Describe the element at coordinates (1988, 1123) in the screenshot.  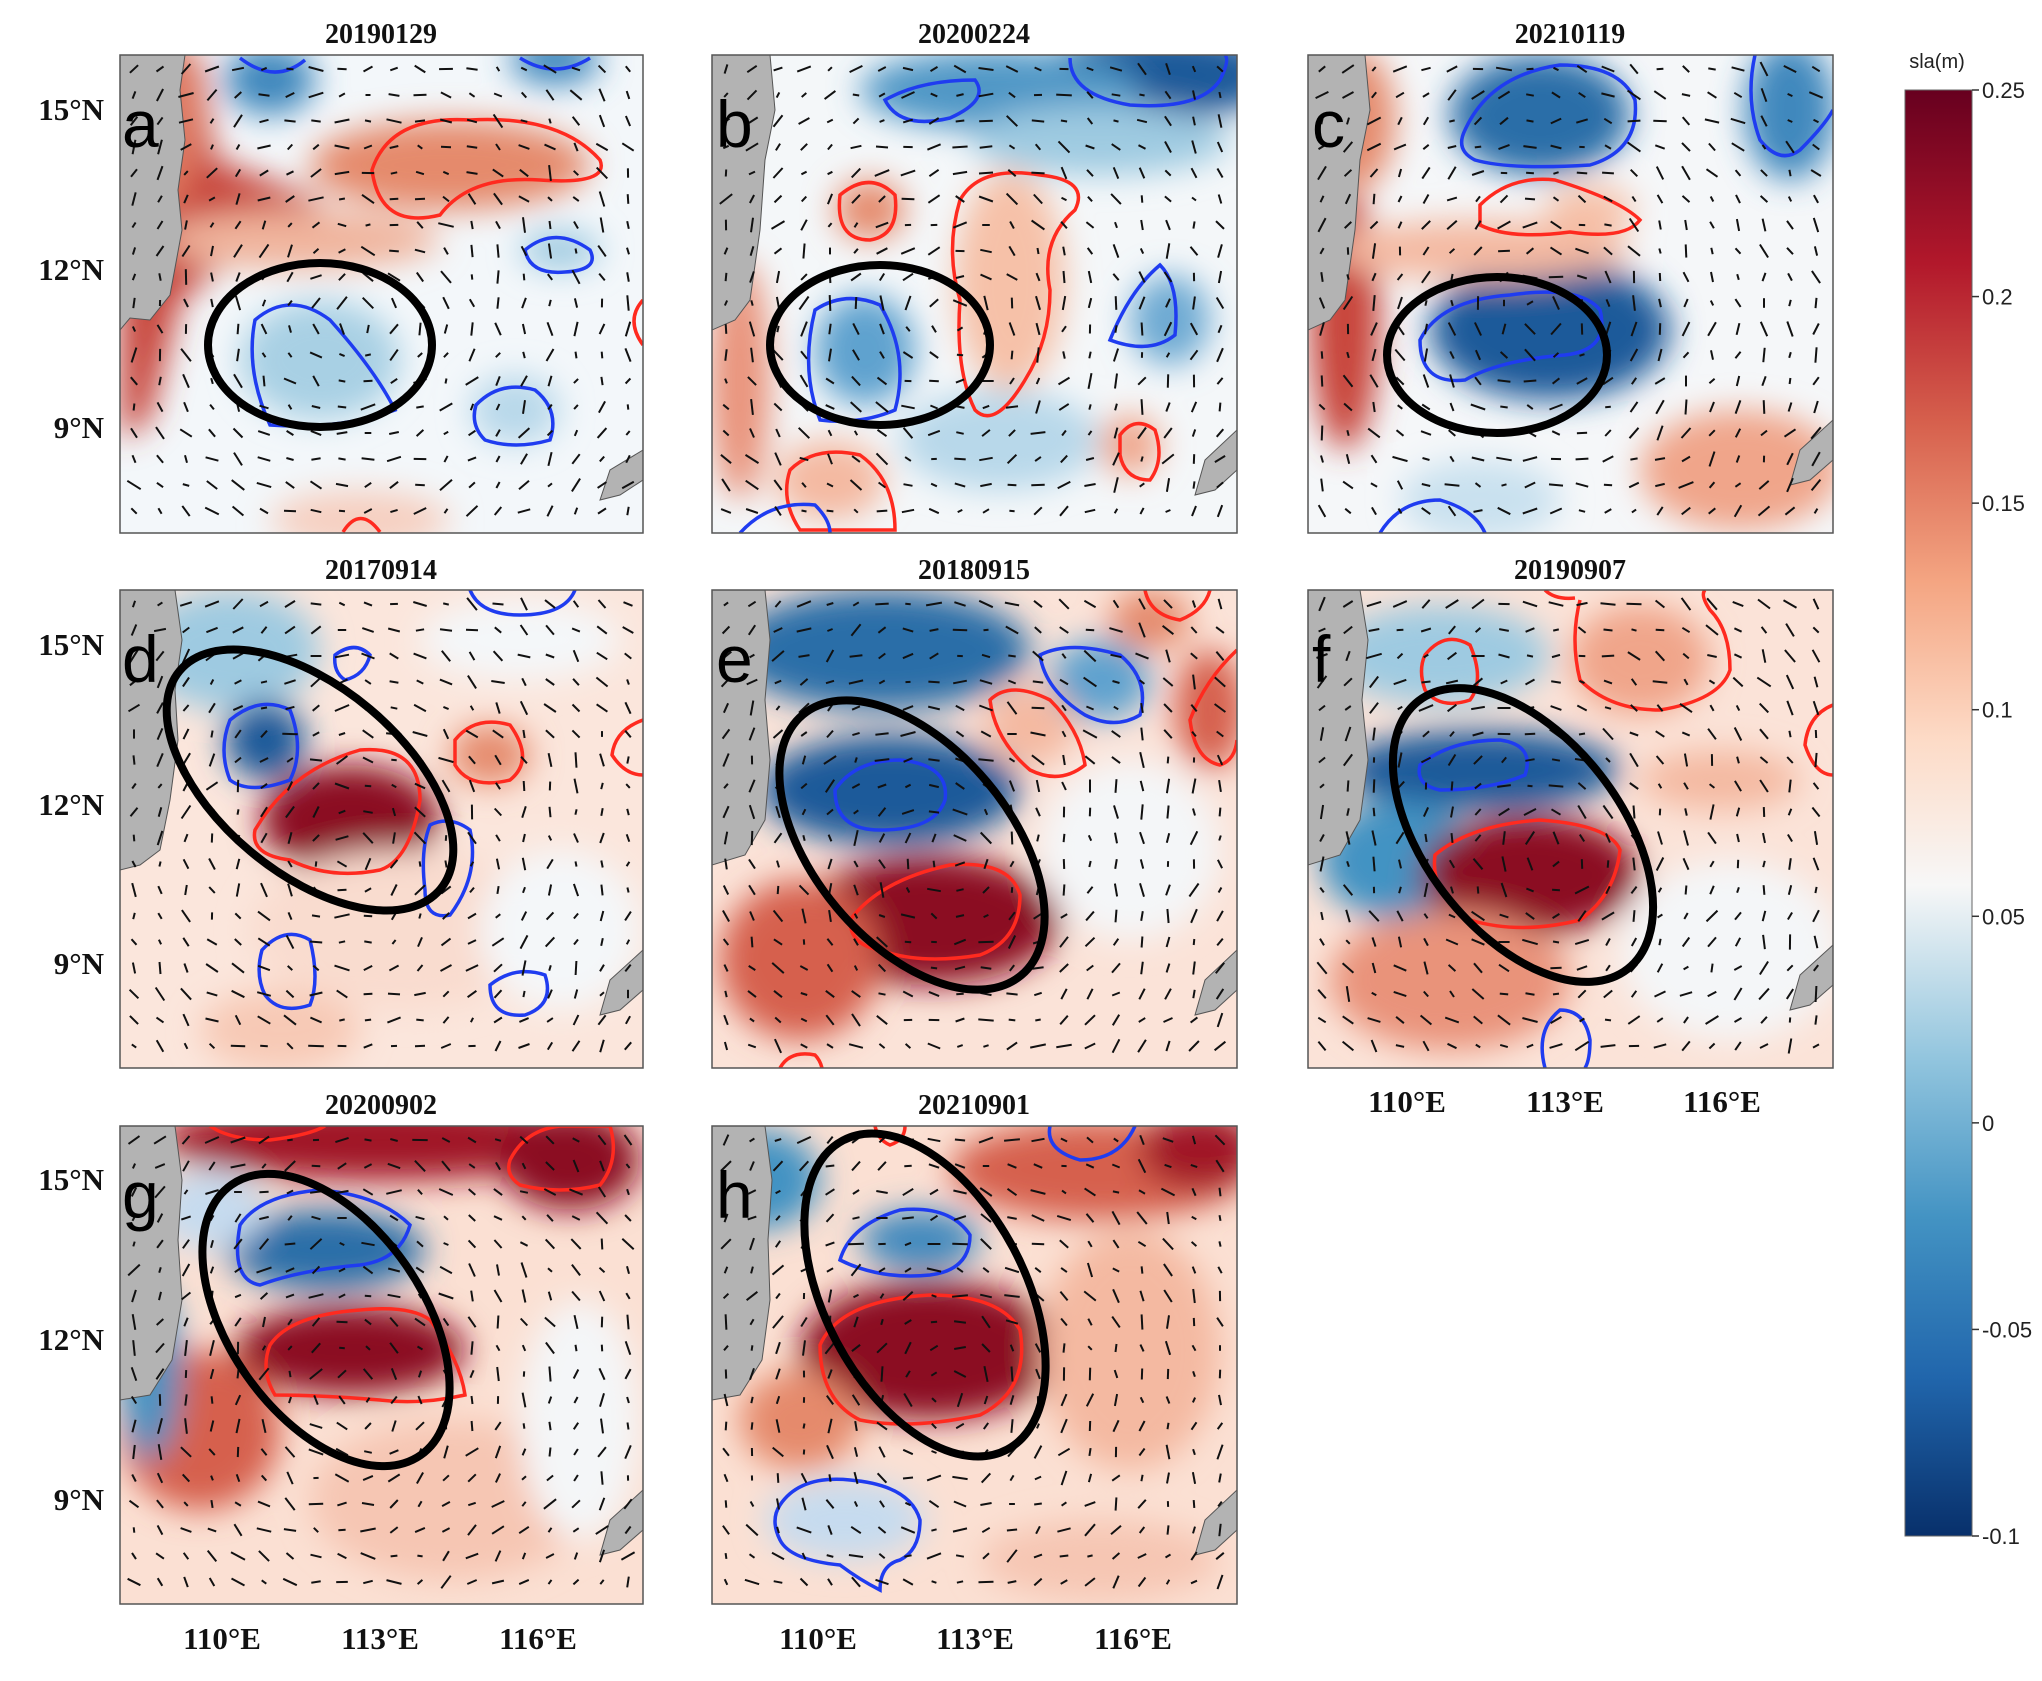
I see `colorbar-tick-label: 0` at that location.